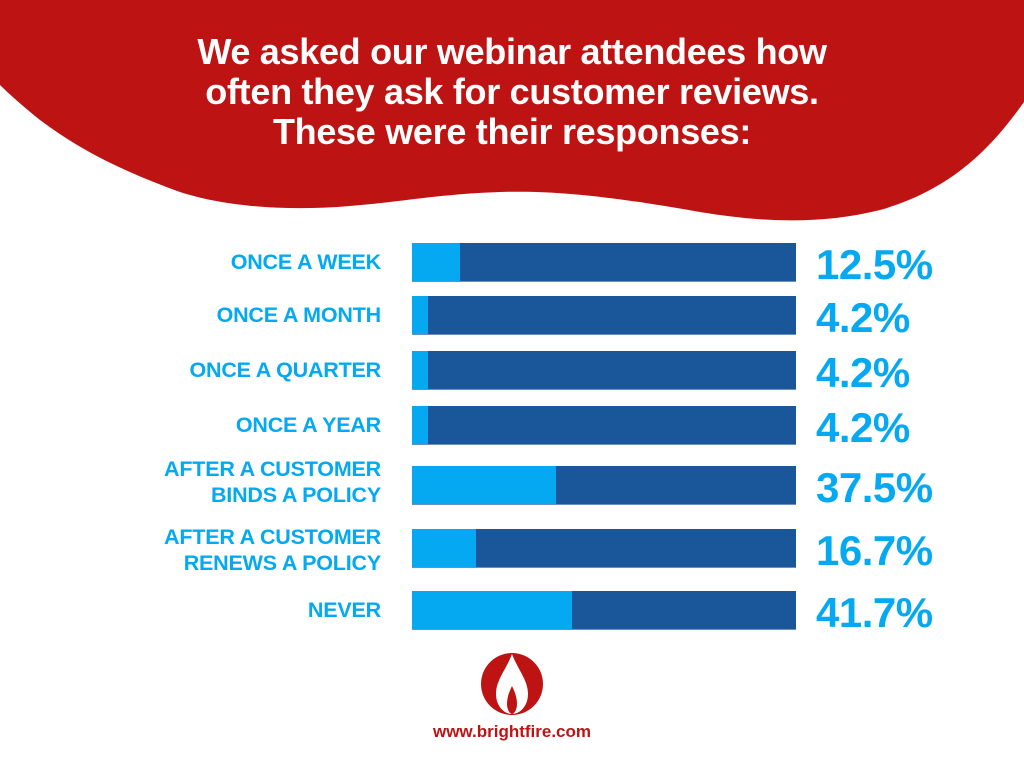 The image size is (1024, 768). What do you see at coordinates (874, 264) in the screenshot?
I see `value-label: 12.5%` at bounding box center [874, 264].